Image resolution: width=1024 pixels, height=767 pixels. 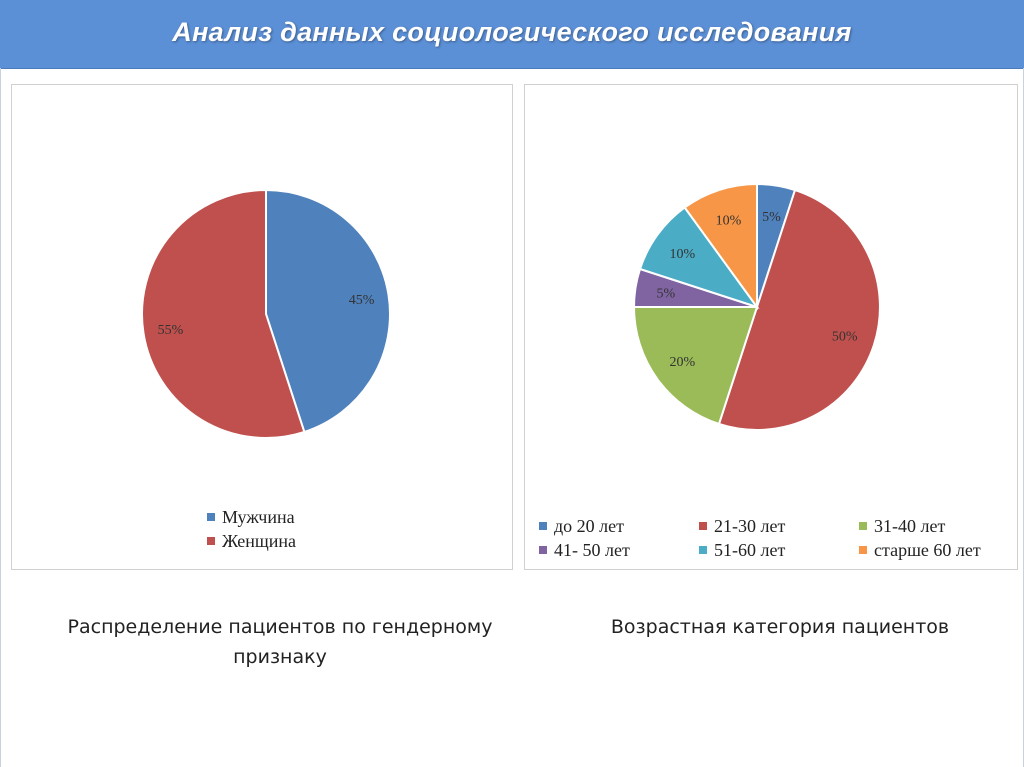 What do you see at coordinates (771, 217) in the screenshot?
I see `age-data-label-1: 5%` at bounding box center [771, 217].